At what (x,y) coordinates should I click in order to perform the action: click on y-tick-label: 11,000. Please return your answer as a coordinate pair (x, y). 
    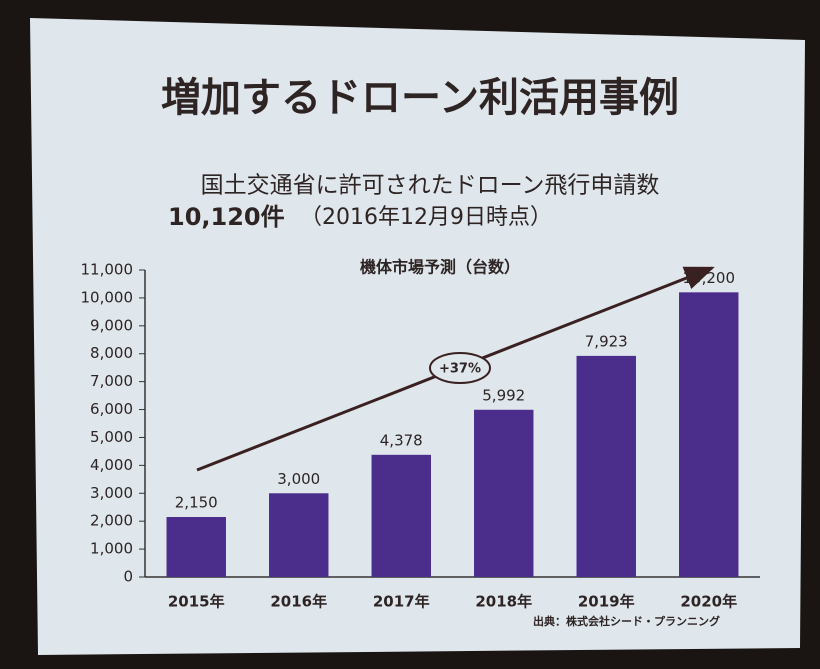
    Looking at the image, I should click on (107, 270).